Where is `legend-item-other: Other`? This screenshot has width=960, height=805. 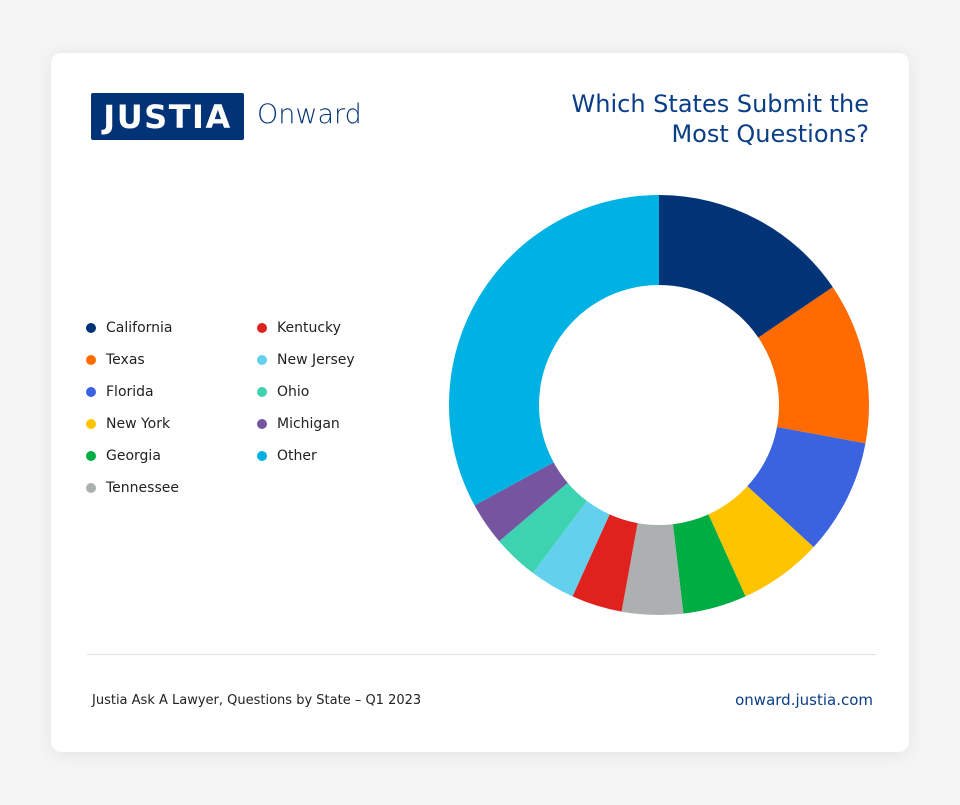
legend-item-other: Other is located at coordinates (287, 456).